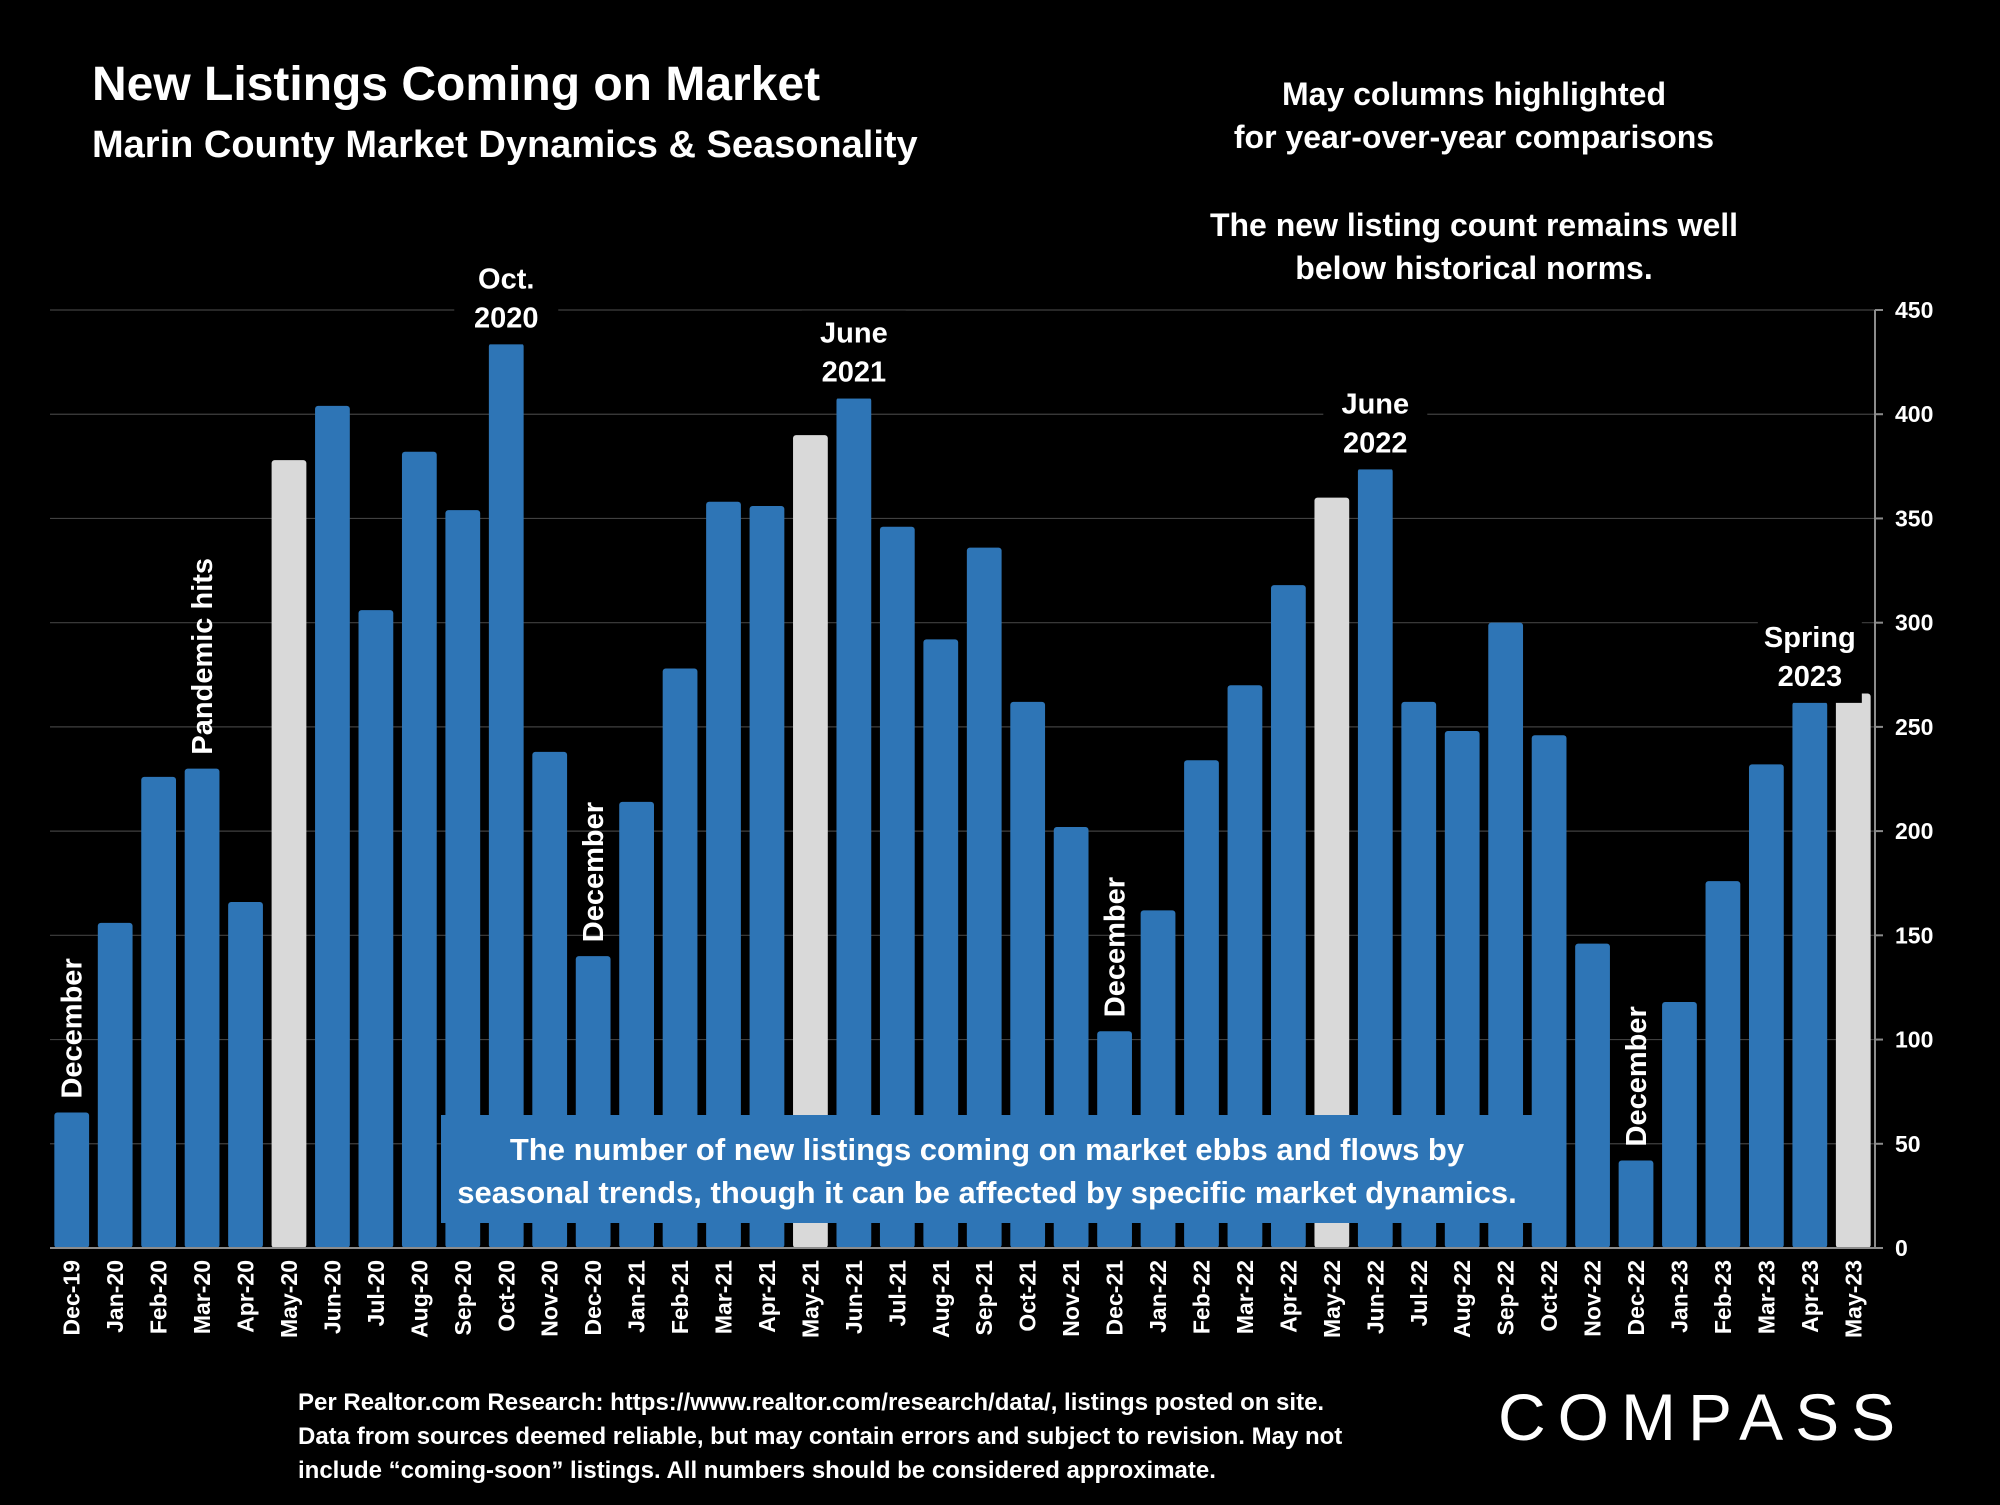 This screenshot has height=1505, width=2000. What do you see at coordinates (1679, 1296) in the screenshot?
I see `x-tick-label: Jan-23` at bounding box center [1679, 1296].